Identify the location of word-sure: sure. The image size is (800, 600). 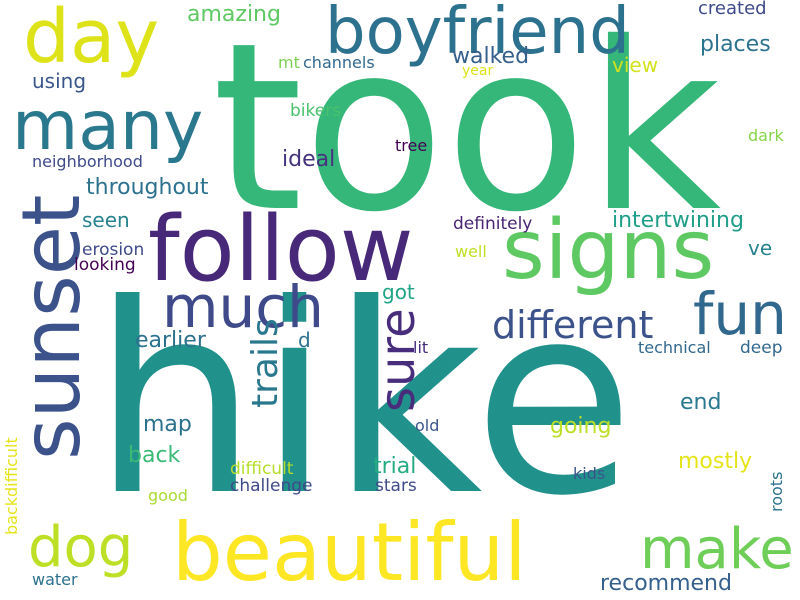
(398, 360).